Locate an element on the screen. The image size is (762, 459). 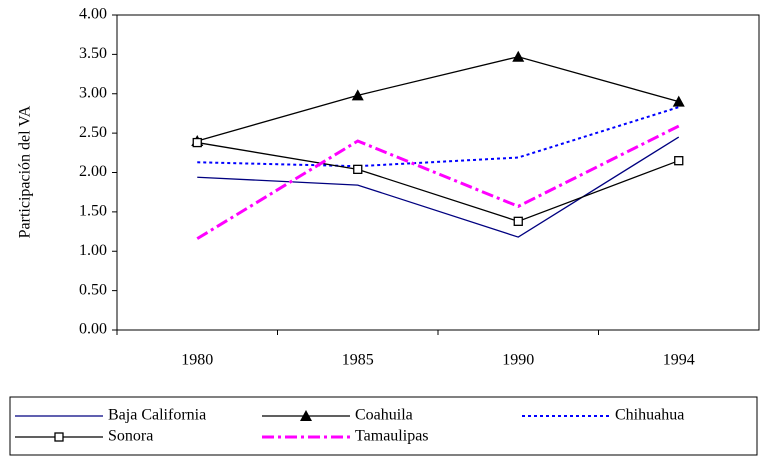
y-tick-label: 1.00 is located at coordinates (93, 250).